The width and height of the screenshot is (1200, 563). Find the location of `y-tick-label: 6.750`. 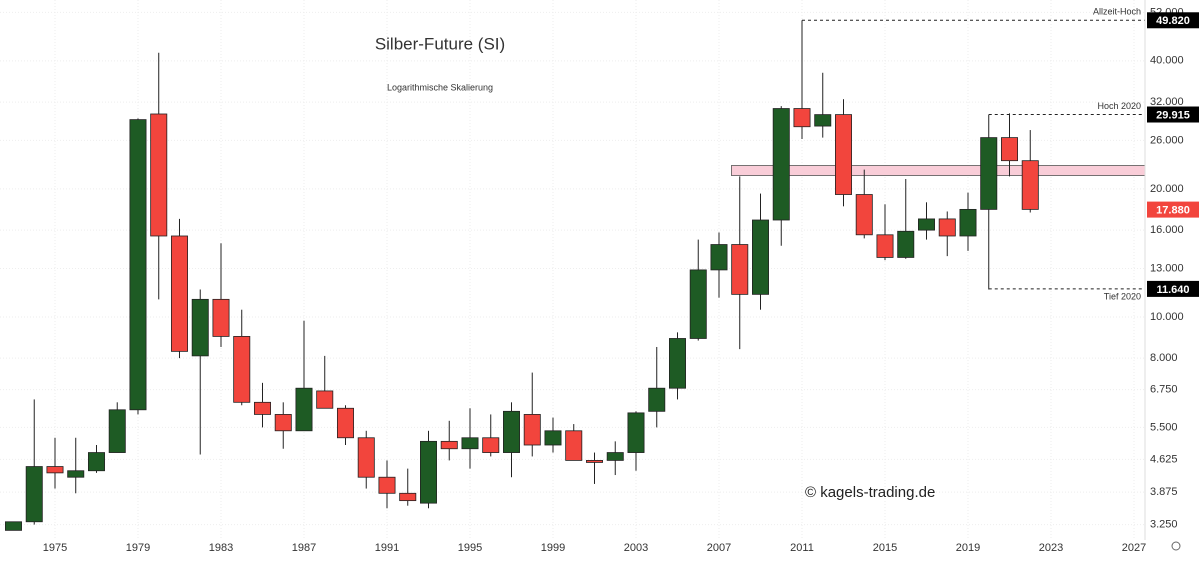

y-tick-label: 6.750 is located at coordinates (1164, 389).